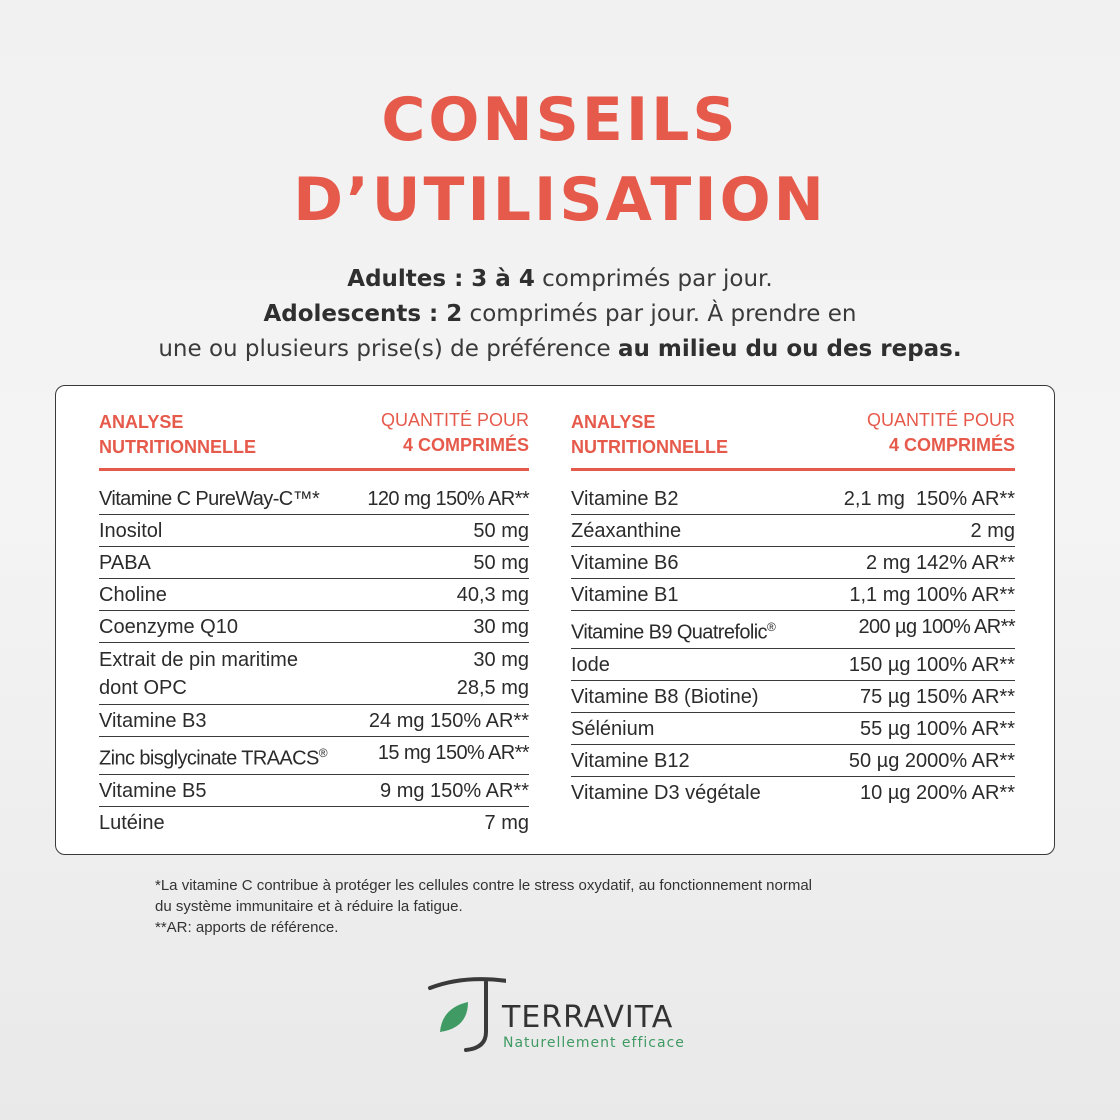  Describe the element at coordinates (314, 595) in the screenshot. I see `table-row: Choline 40,3 mg` at that location.